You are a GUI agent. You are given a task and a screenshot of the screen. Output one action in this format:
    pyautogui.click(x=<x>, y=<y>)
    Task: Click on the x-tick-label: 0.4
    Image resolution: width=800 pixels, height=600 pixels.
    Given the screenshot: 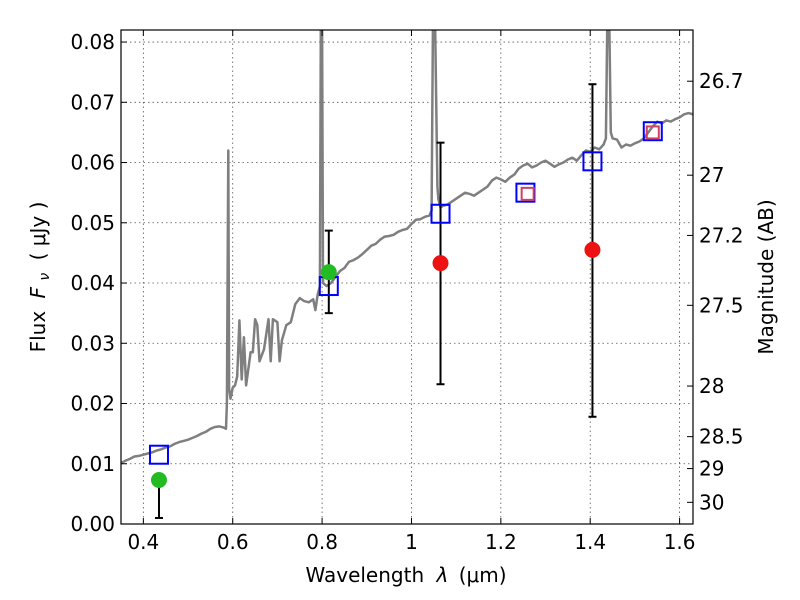 What is the action you would take?
    pyautogui.click(x=143, y=542)
    